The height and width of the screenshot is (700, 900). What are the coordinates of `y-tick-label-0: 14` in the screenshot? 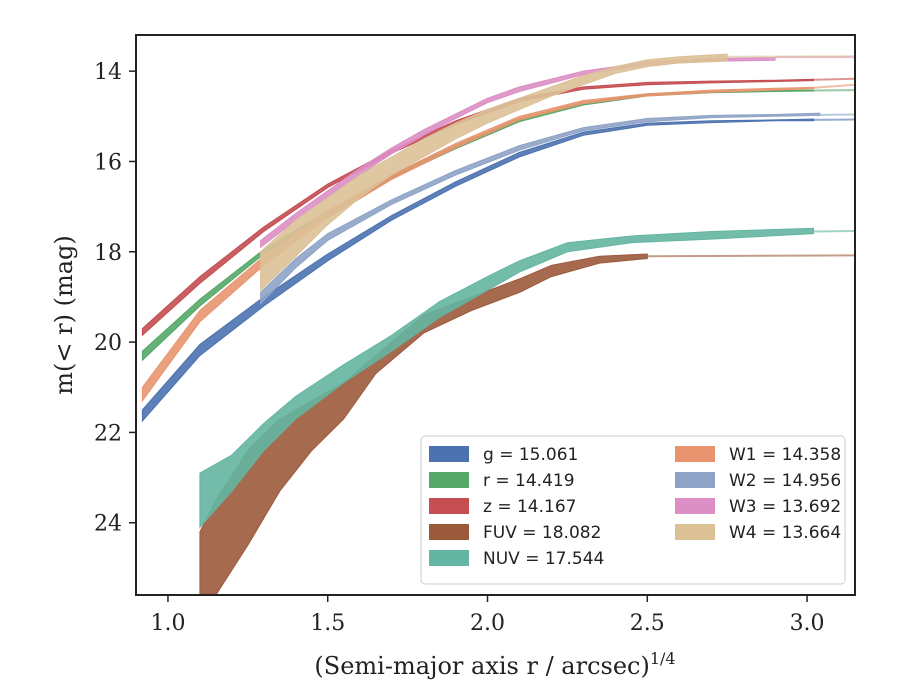 It's located at (108, 72).